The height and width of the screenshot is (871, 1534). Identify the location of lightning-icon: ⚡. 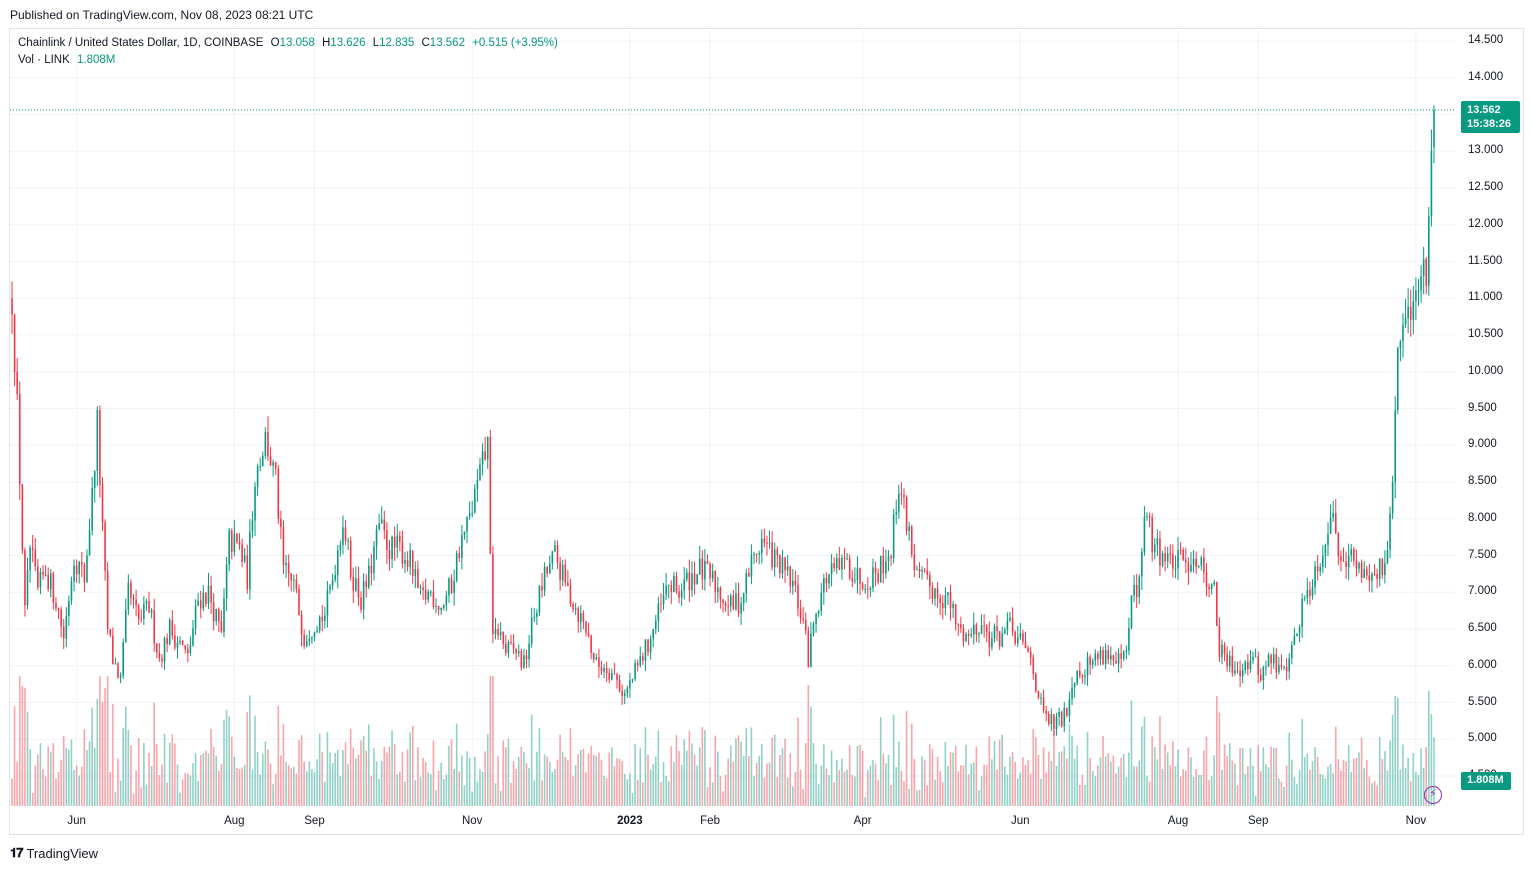
(1433, 795).